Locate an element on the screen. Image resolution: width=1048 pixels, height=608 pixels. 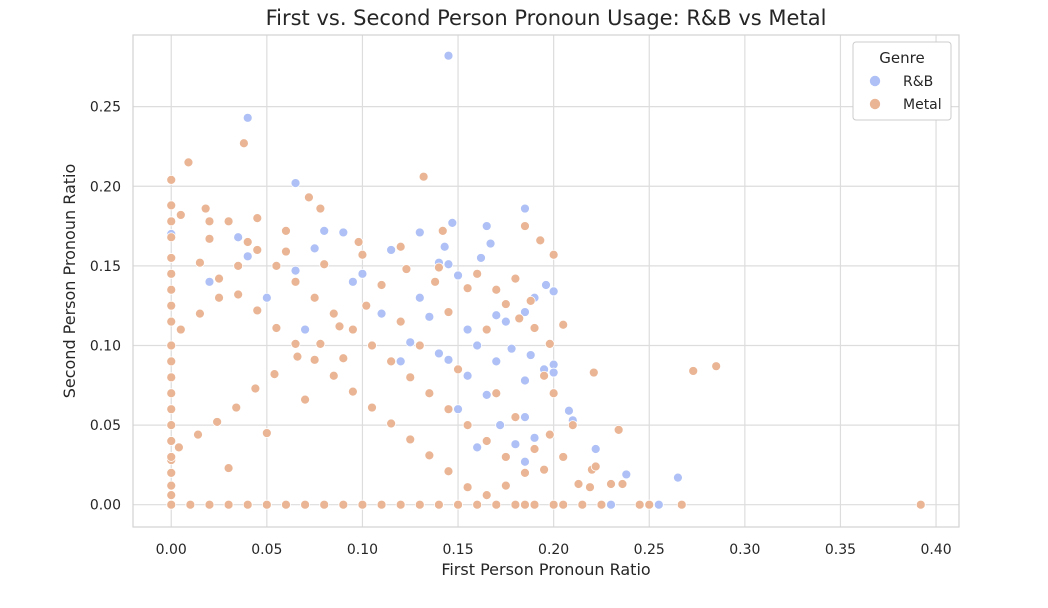
x-tick-label: 0.00 is located at coordinates (171, 550).